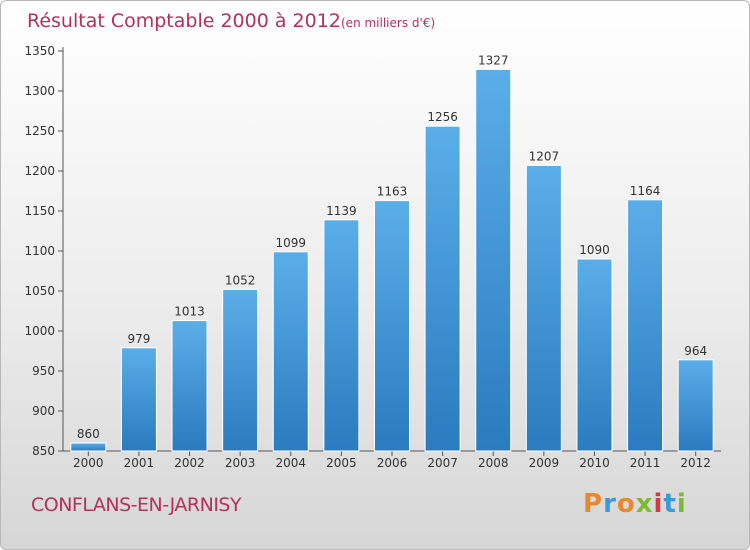 Image resolution: width=750 pixels, height=550 pixels. What do you see at coordinates (240, 280) in the screenshot?
I see `data-label-2003: 1052` at bounding box center [240, 280].